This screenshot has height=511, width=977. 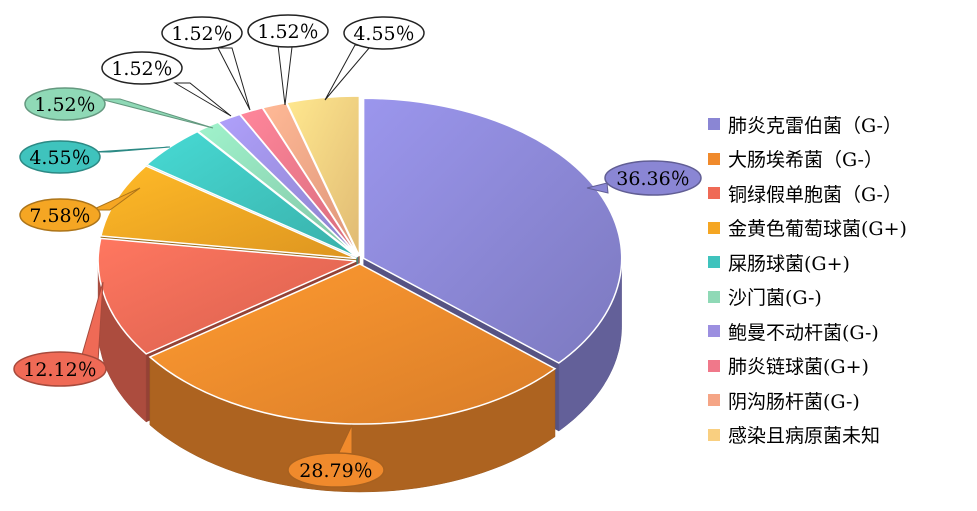 I want to click on data-label: 36.36％, so click(x=652, y=179).